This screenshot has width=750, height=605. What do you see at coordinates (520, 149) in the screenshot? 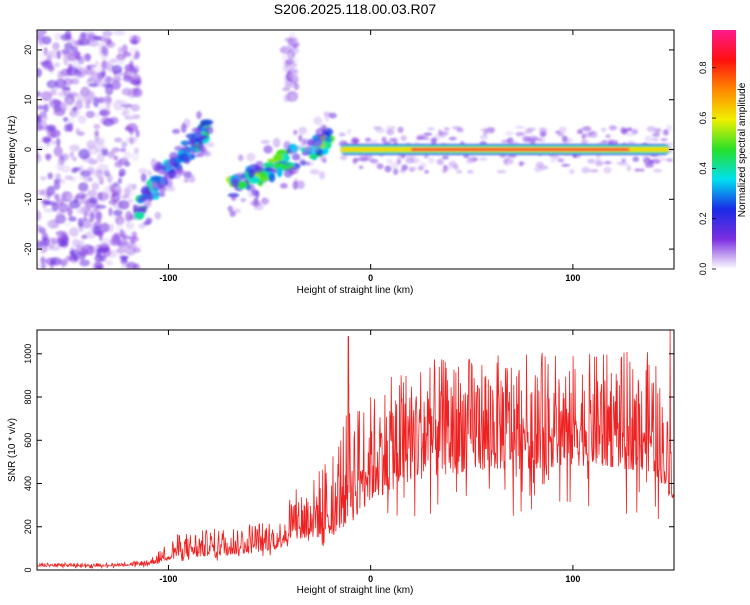
I see `spectrogram-carrier-band` at bounding box center [520, 149].